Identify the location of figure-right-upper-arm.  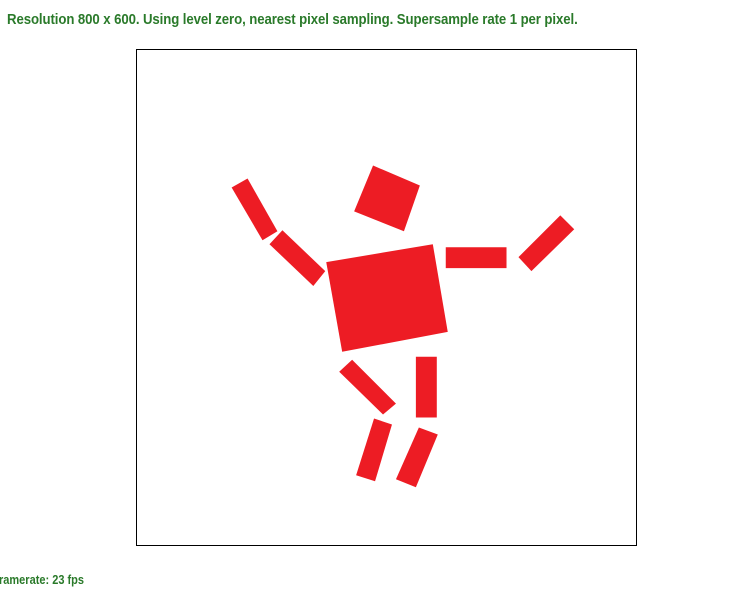
(476, 257).